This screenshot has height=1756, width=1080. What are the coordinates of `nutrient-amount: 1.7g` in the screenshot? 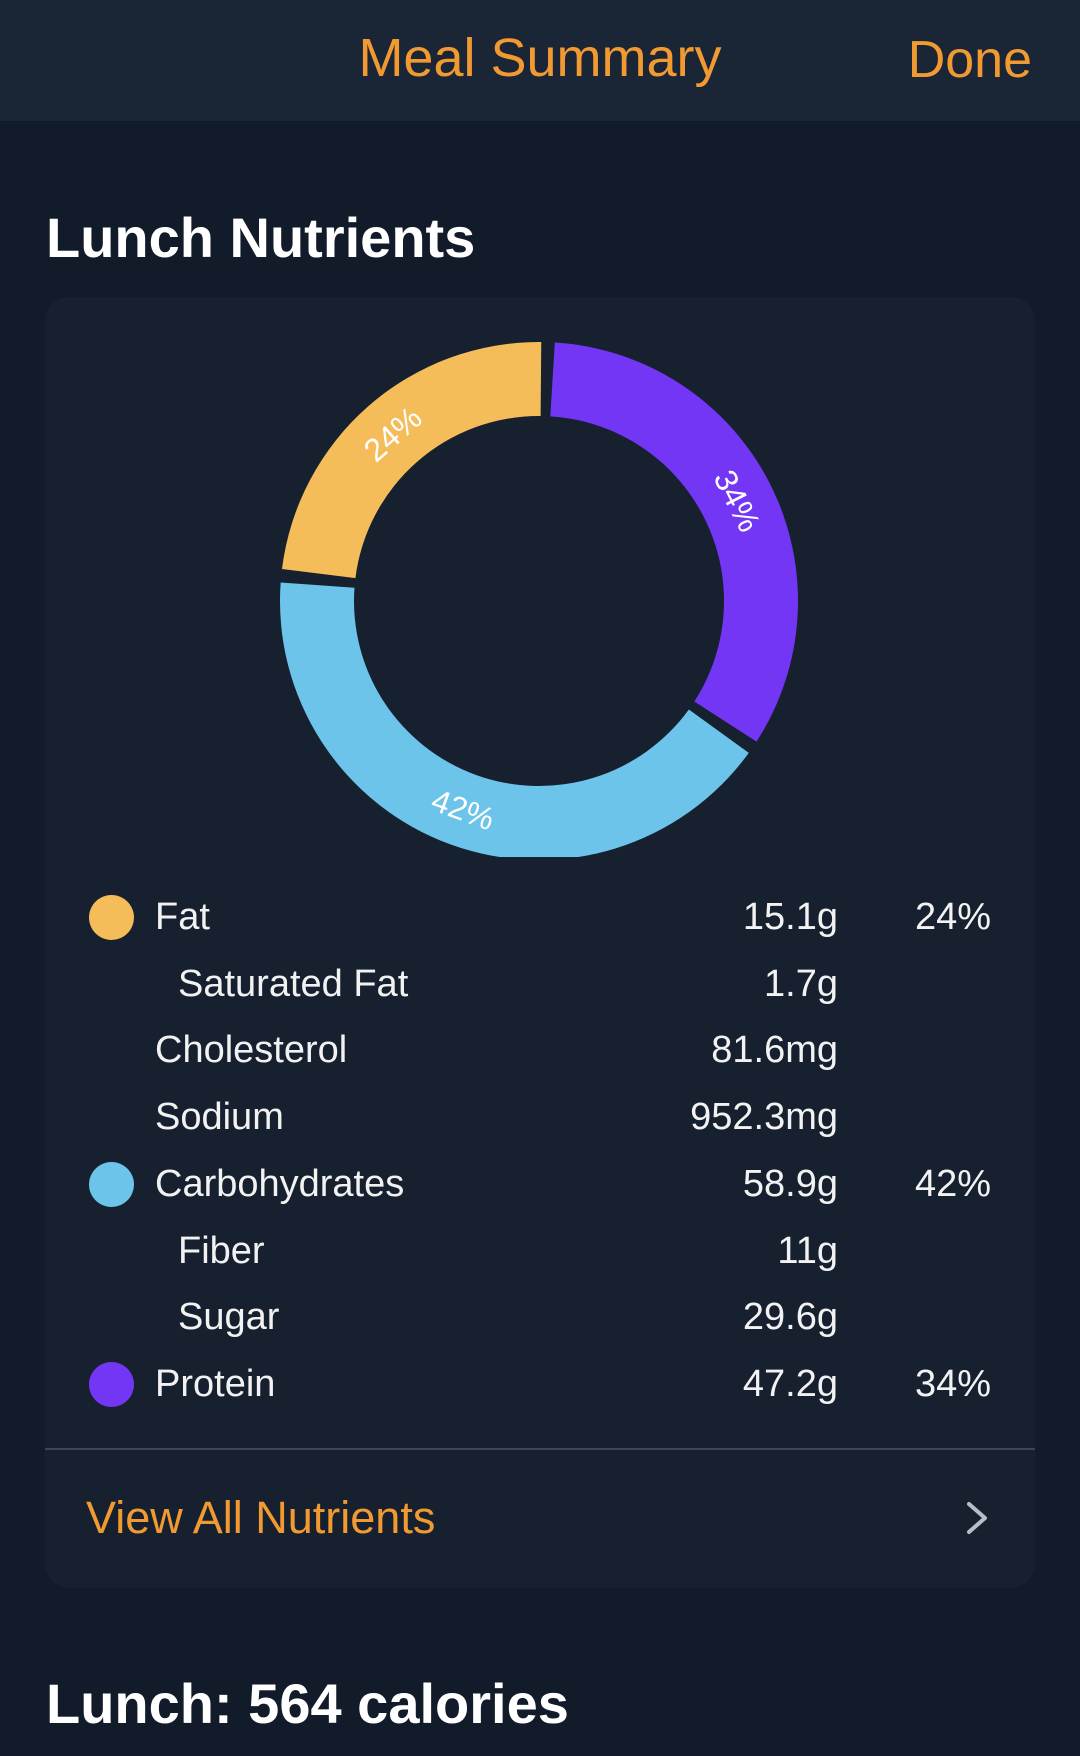 It's located at (801, 983).